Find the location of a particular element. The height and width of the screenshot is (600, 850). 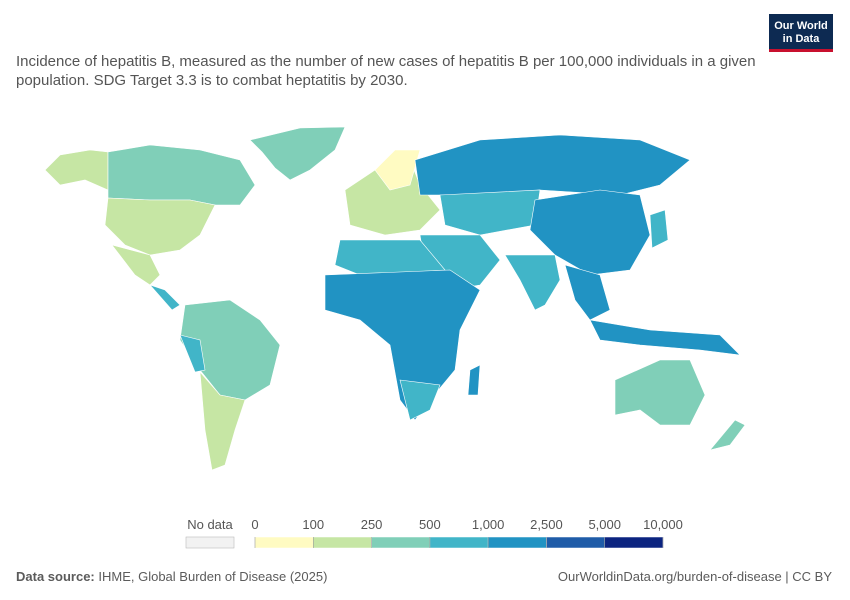

india is located at coordinates (532, 282).